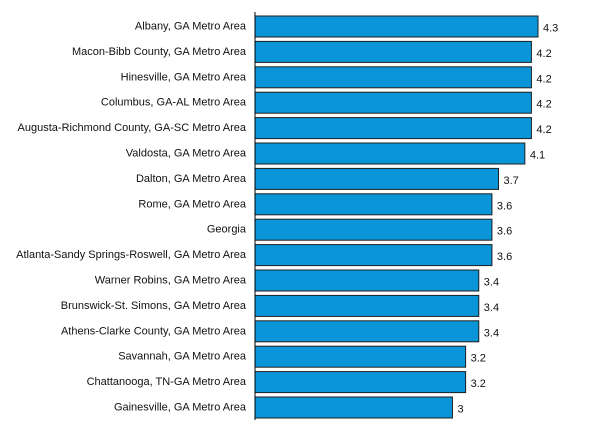  What do you see at coordinates (511, 181) in the screenshot?
I see `value-label: 3.7` at bounding box center [511, 181].